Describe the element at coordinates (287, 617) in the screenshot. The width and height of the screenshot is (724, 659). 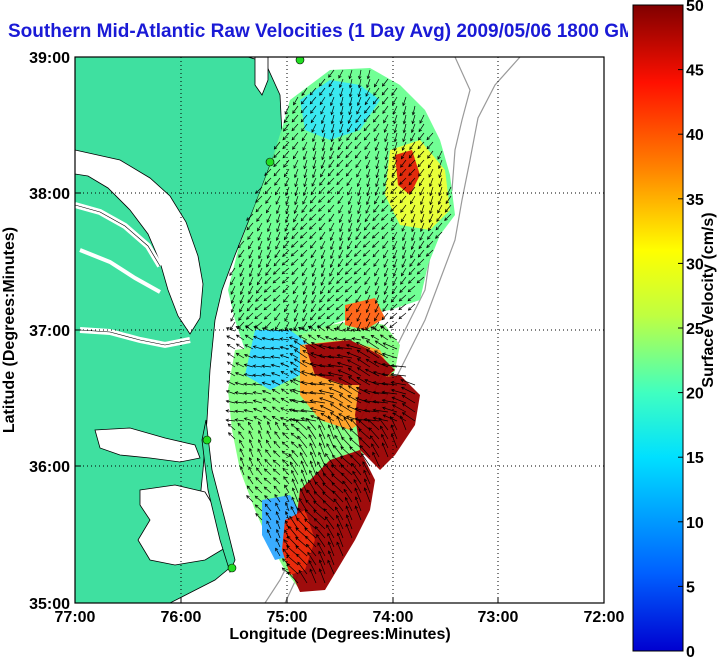
I see `x-tick-label: 75:00` at that location.